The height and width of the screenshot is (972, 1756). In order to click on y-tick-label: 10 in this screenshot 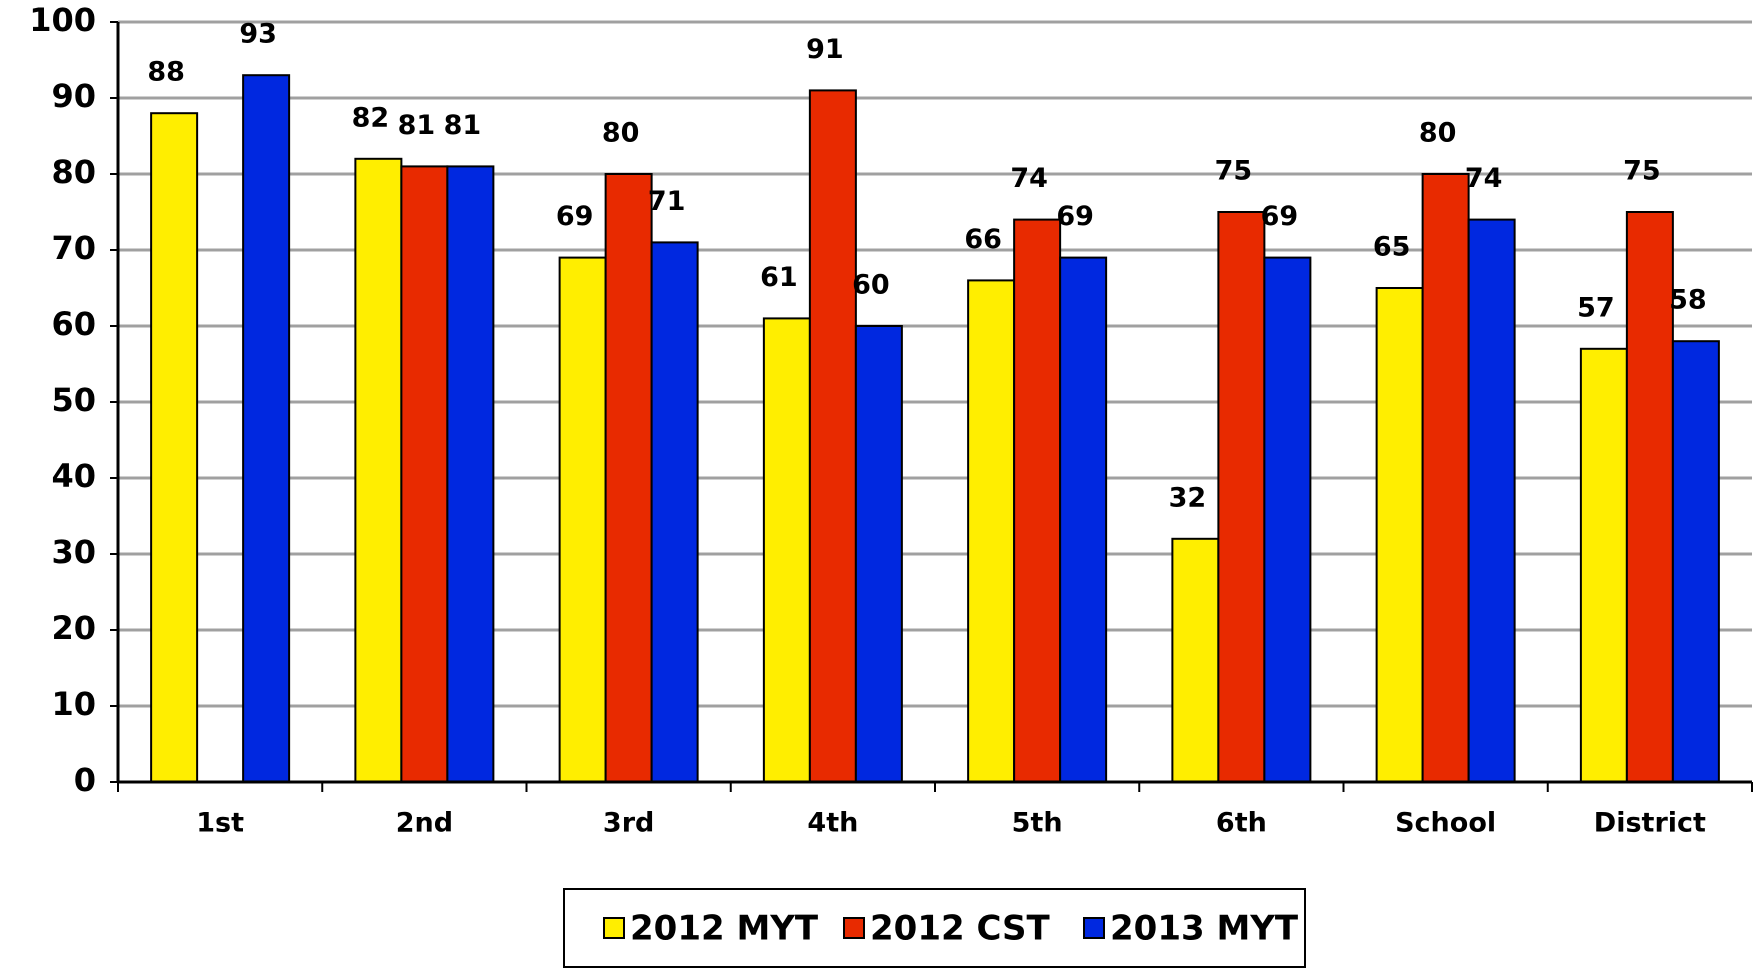, I will do `click(73, 704)`.